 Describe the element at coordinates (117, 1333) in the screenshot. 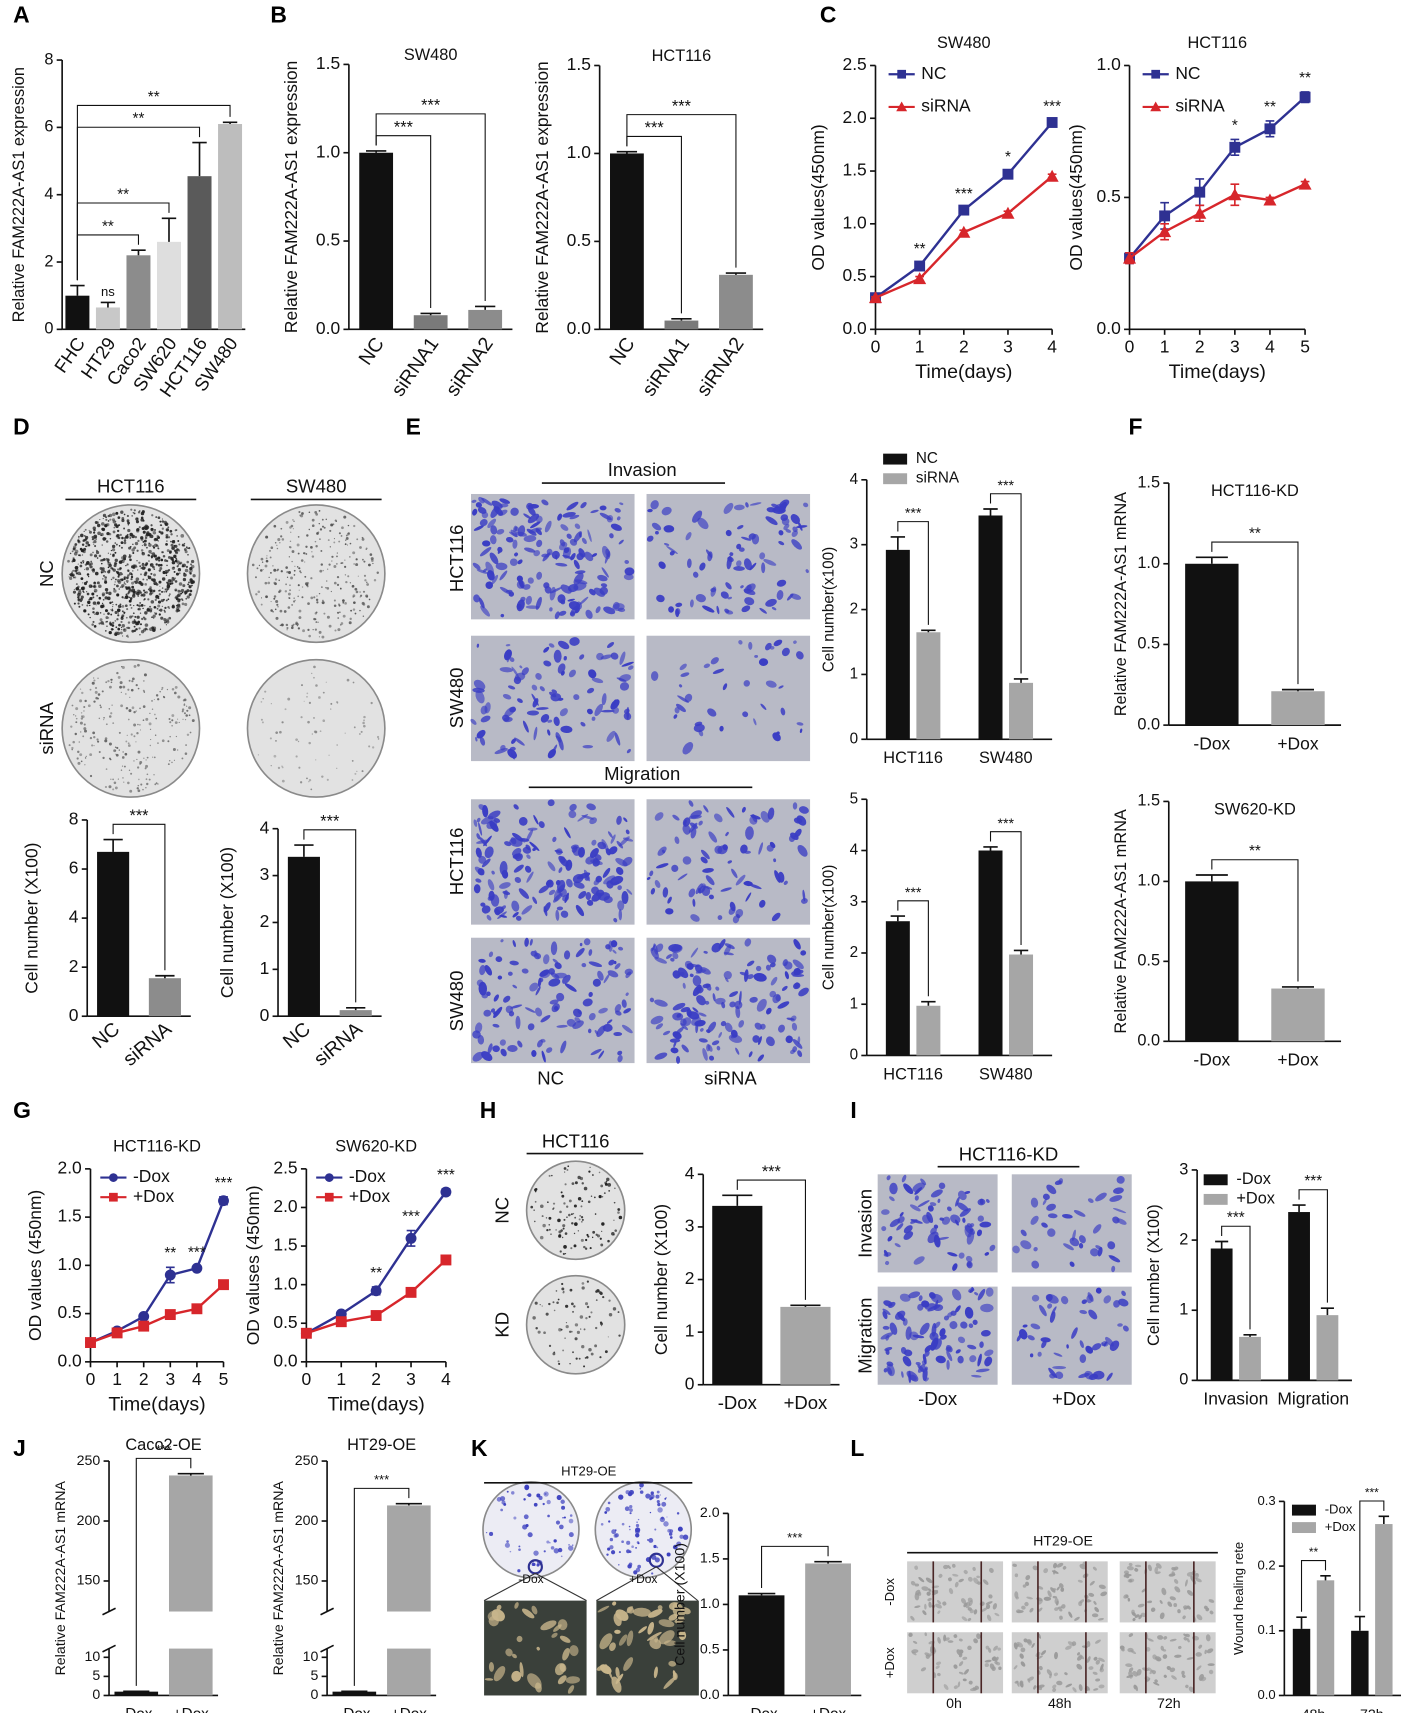

I see `marker` at that location.